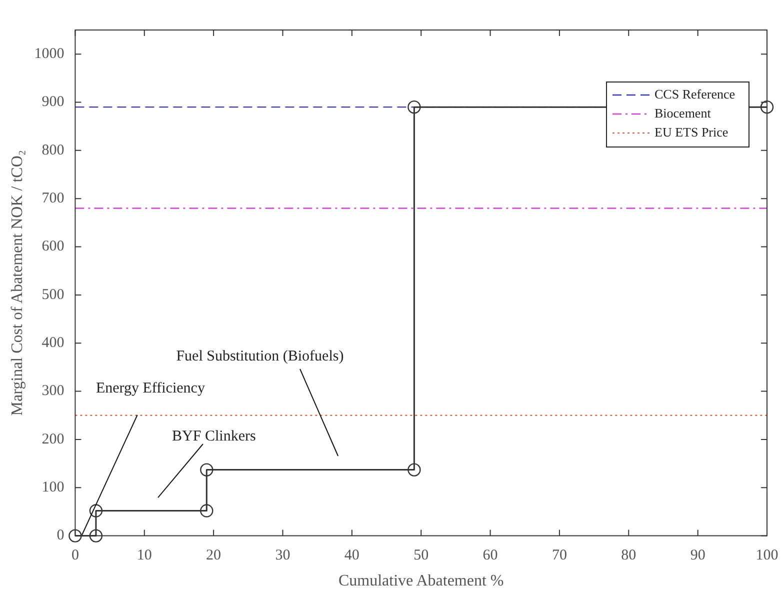  Describe the element at coordinates (75, 556) in the screenshot. I see `x-tick-label: 0` at that location.